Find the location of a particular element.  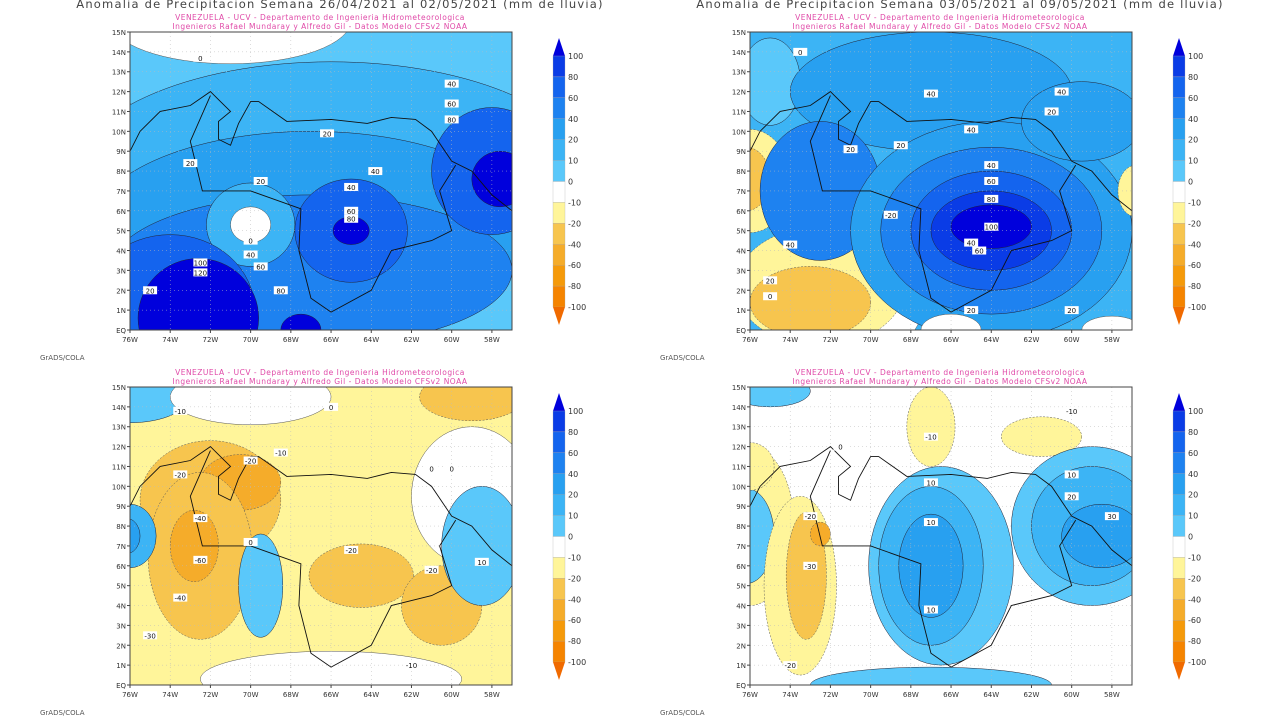

contour-label: 100 is located at coordinates (991, 228).